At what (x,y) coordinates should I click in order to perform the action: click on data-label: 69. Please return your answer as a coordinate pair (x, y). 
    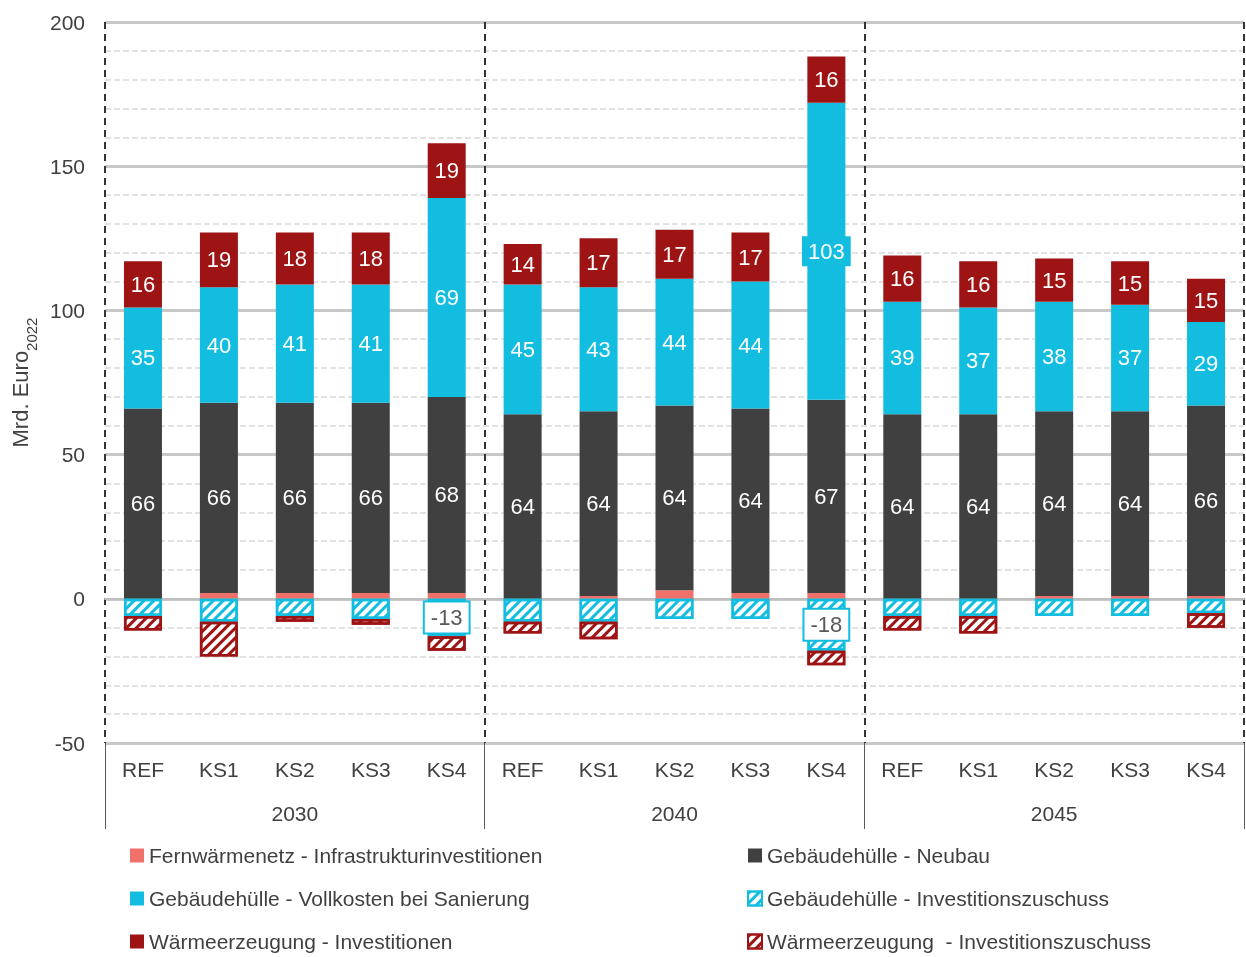
    Looking at the image, I should click on (446, 297).